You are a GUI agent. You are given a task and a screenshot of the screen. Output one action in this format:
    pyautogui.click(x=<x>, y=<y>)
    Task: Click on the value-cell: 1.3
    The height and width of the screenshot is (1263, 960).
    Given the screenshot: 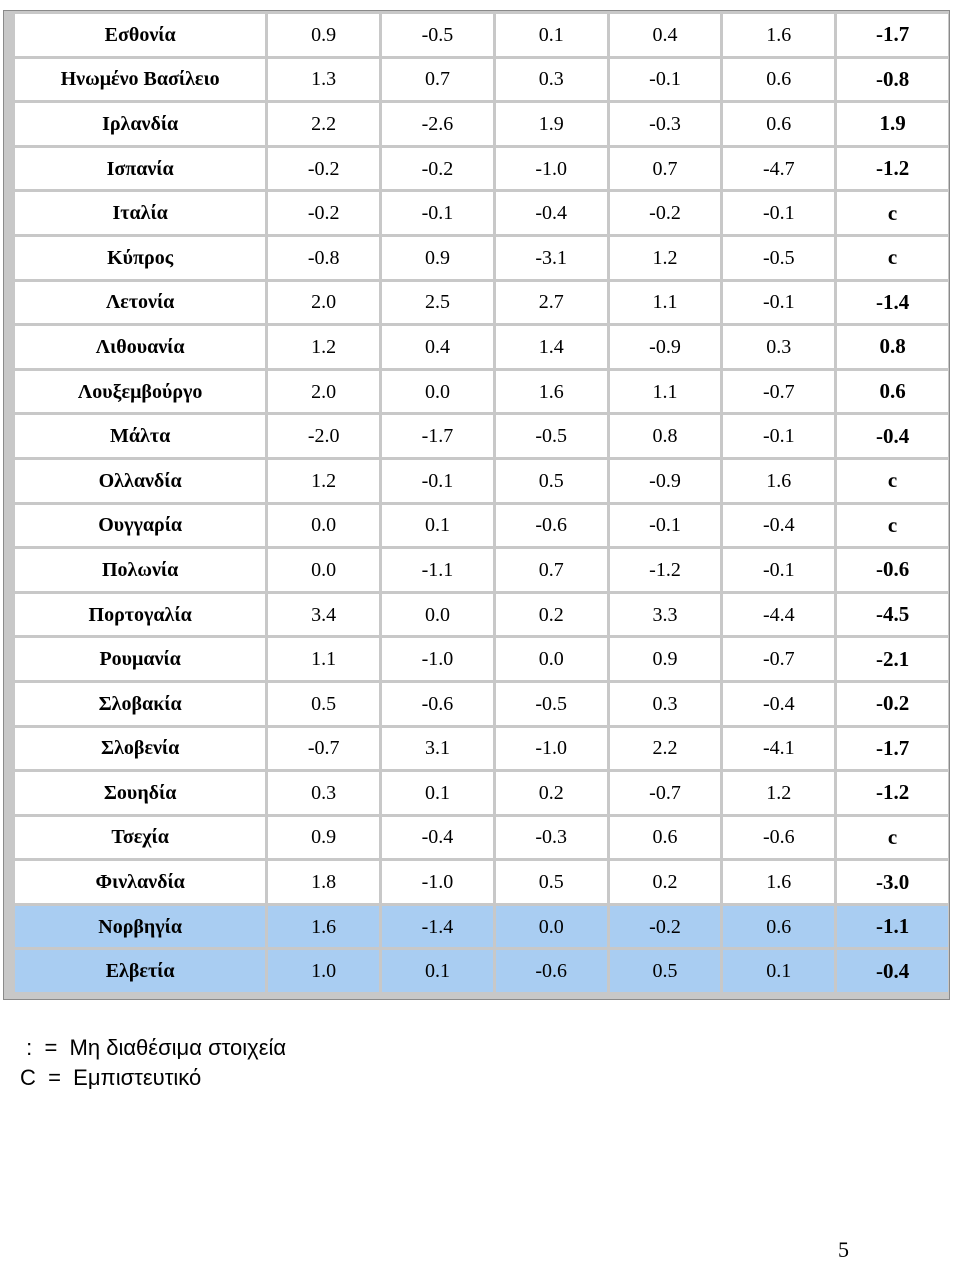 What is the action you would take?
    pyautogui.click(x=324, y=79)
    